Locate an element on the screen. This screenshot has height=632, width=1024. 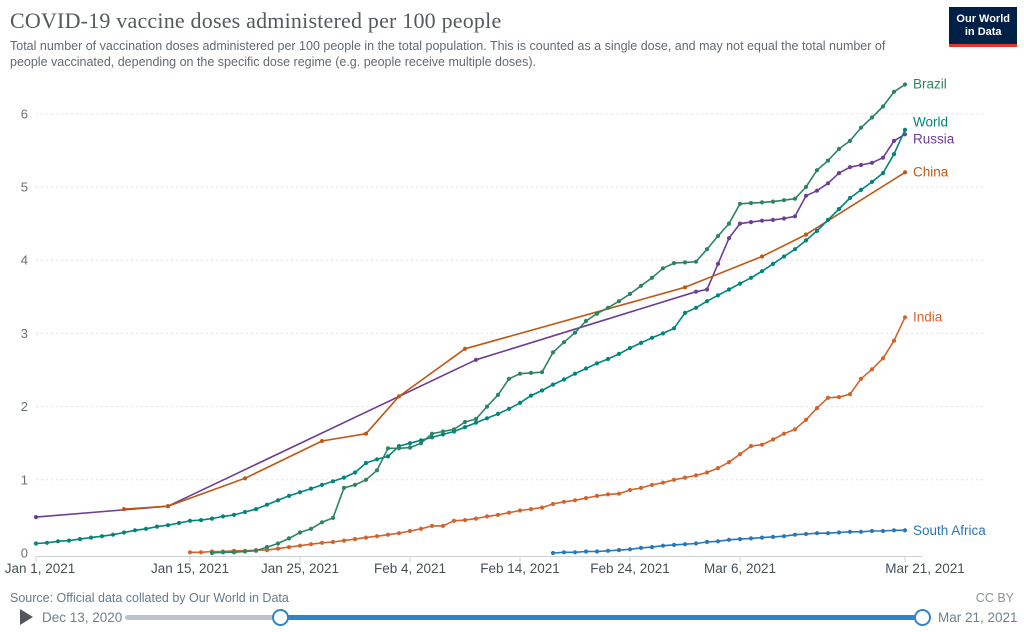
series-label-china: China is located at coordinates (931, 171).